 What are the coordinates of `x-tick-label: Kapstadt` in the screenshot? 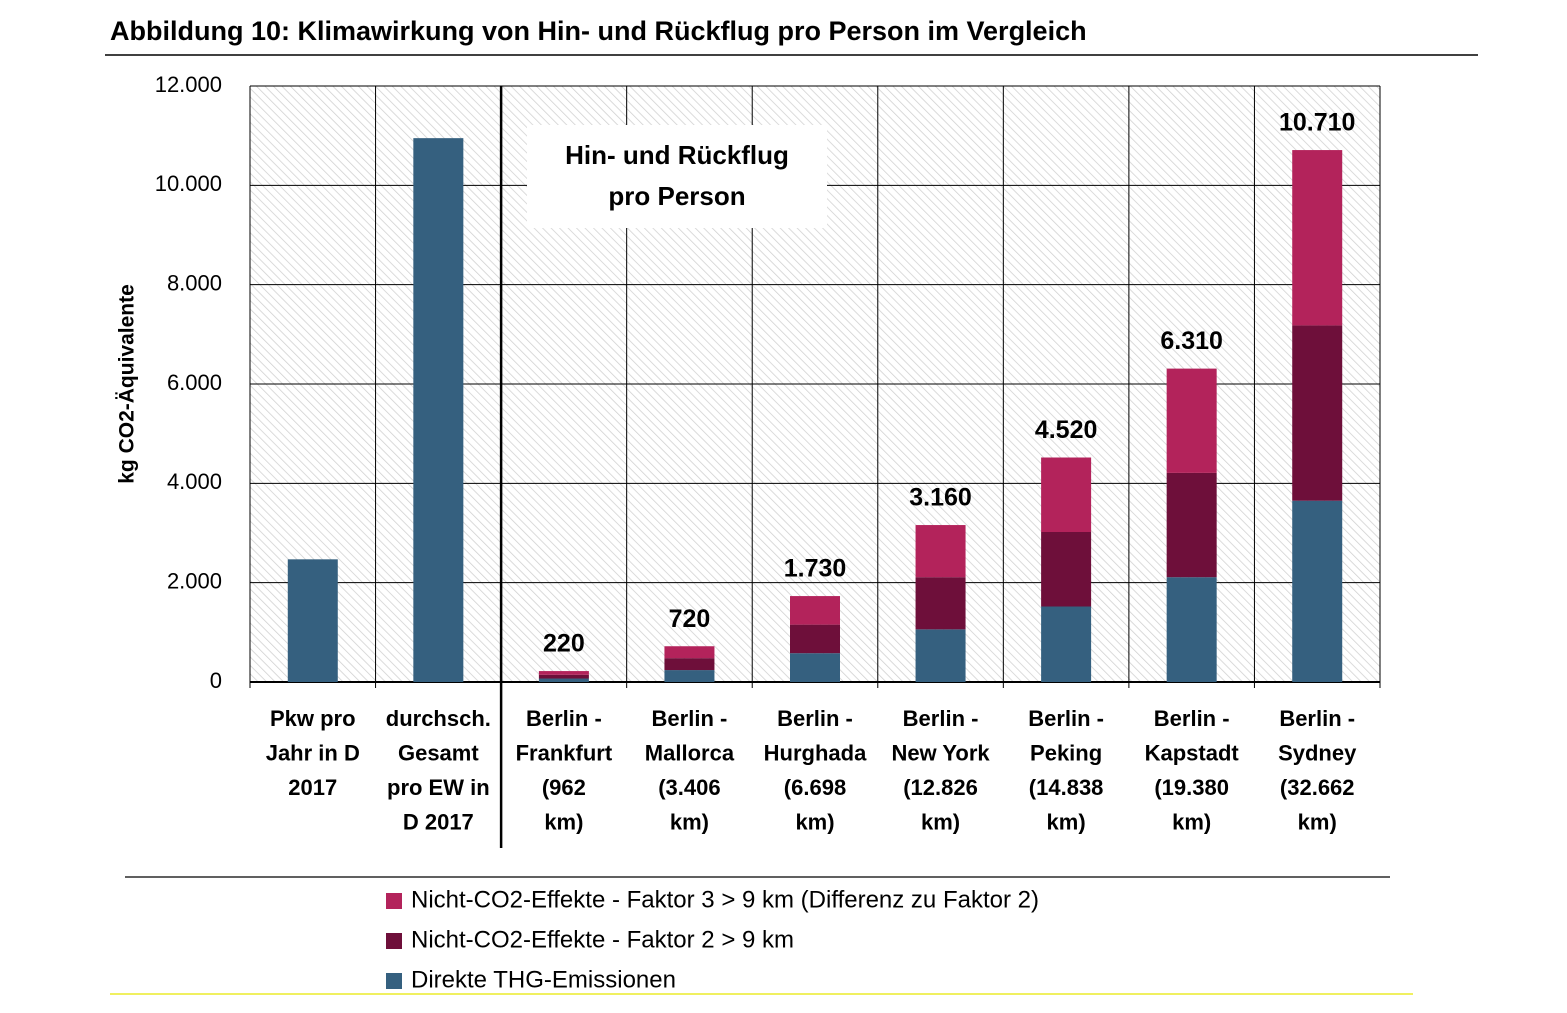 It's located at (1192, 752).